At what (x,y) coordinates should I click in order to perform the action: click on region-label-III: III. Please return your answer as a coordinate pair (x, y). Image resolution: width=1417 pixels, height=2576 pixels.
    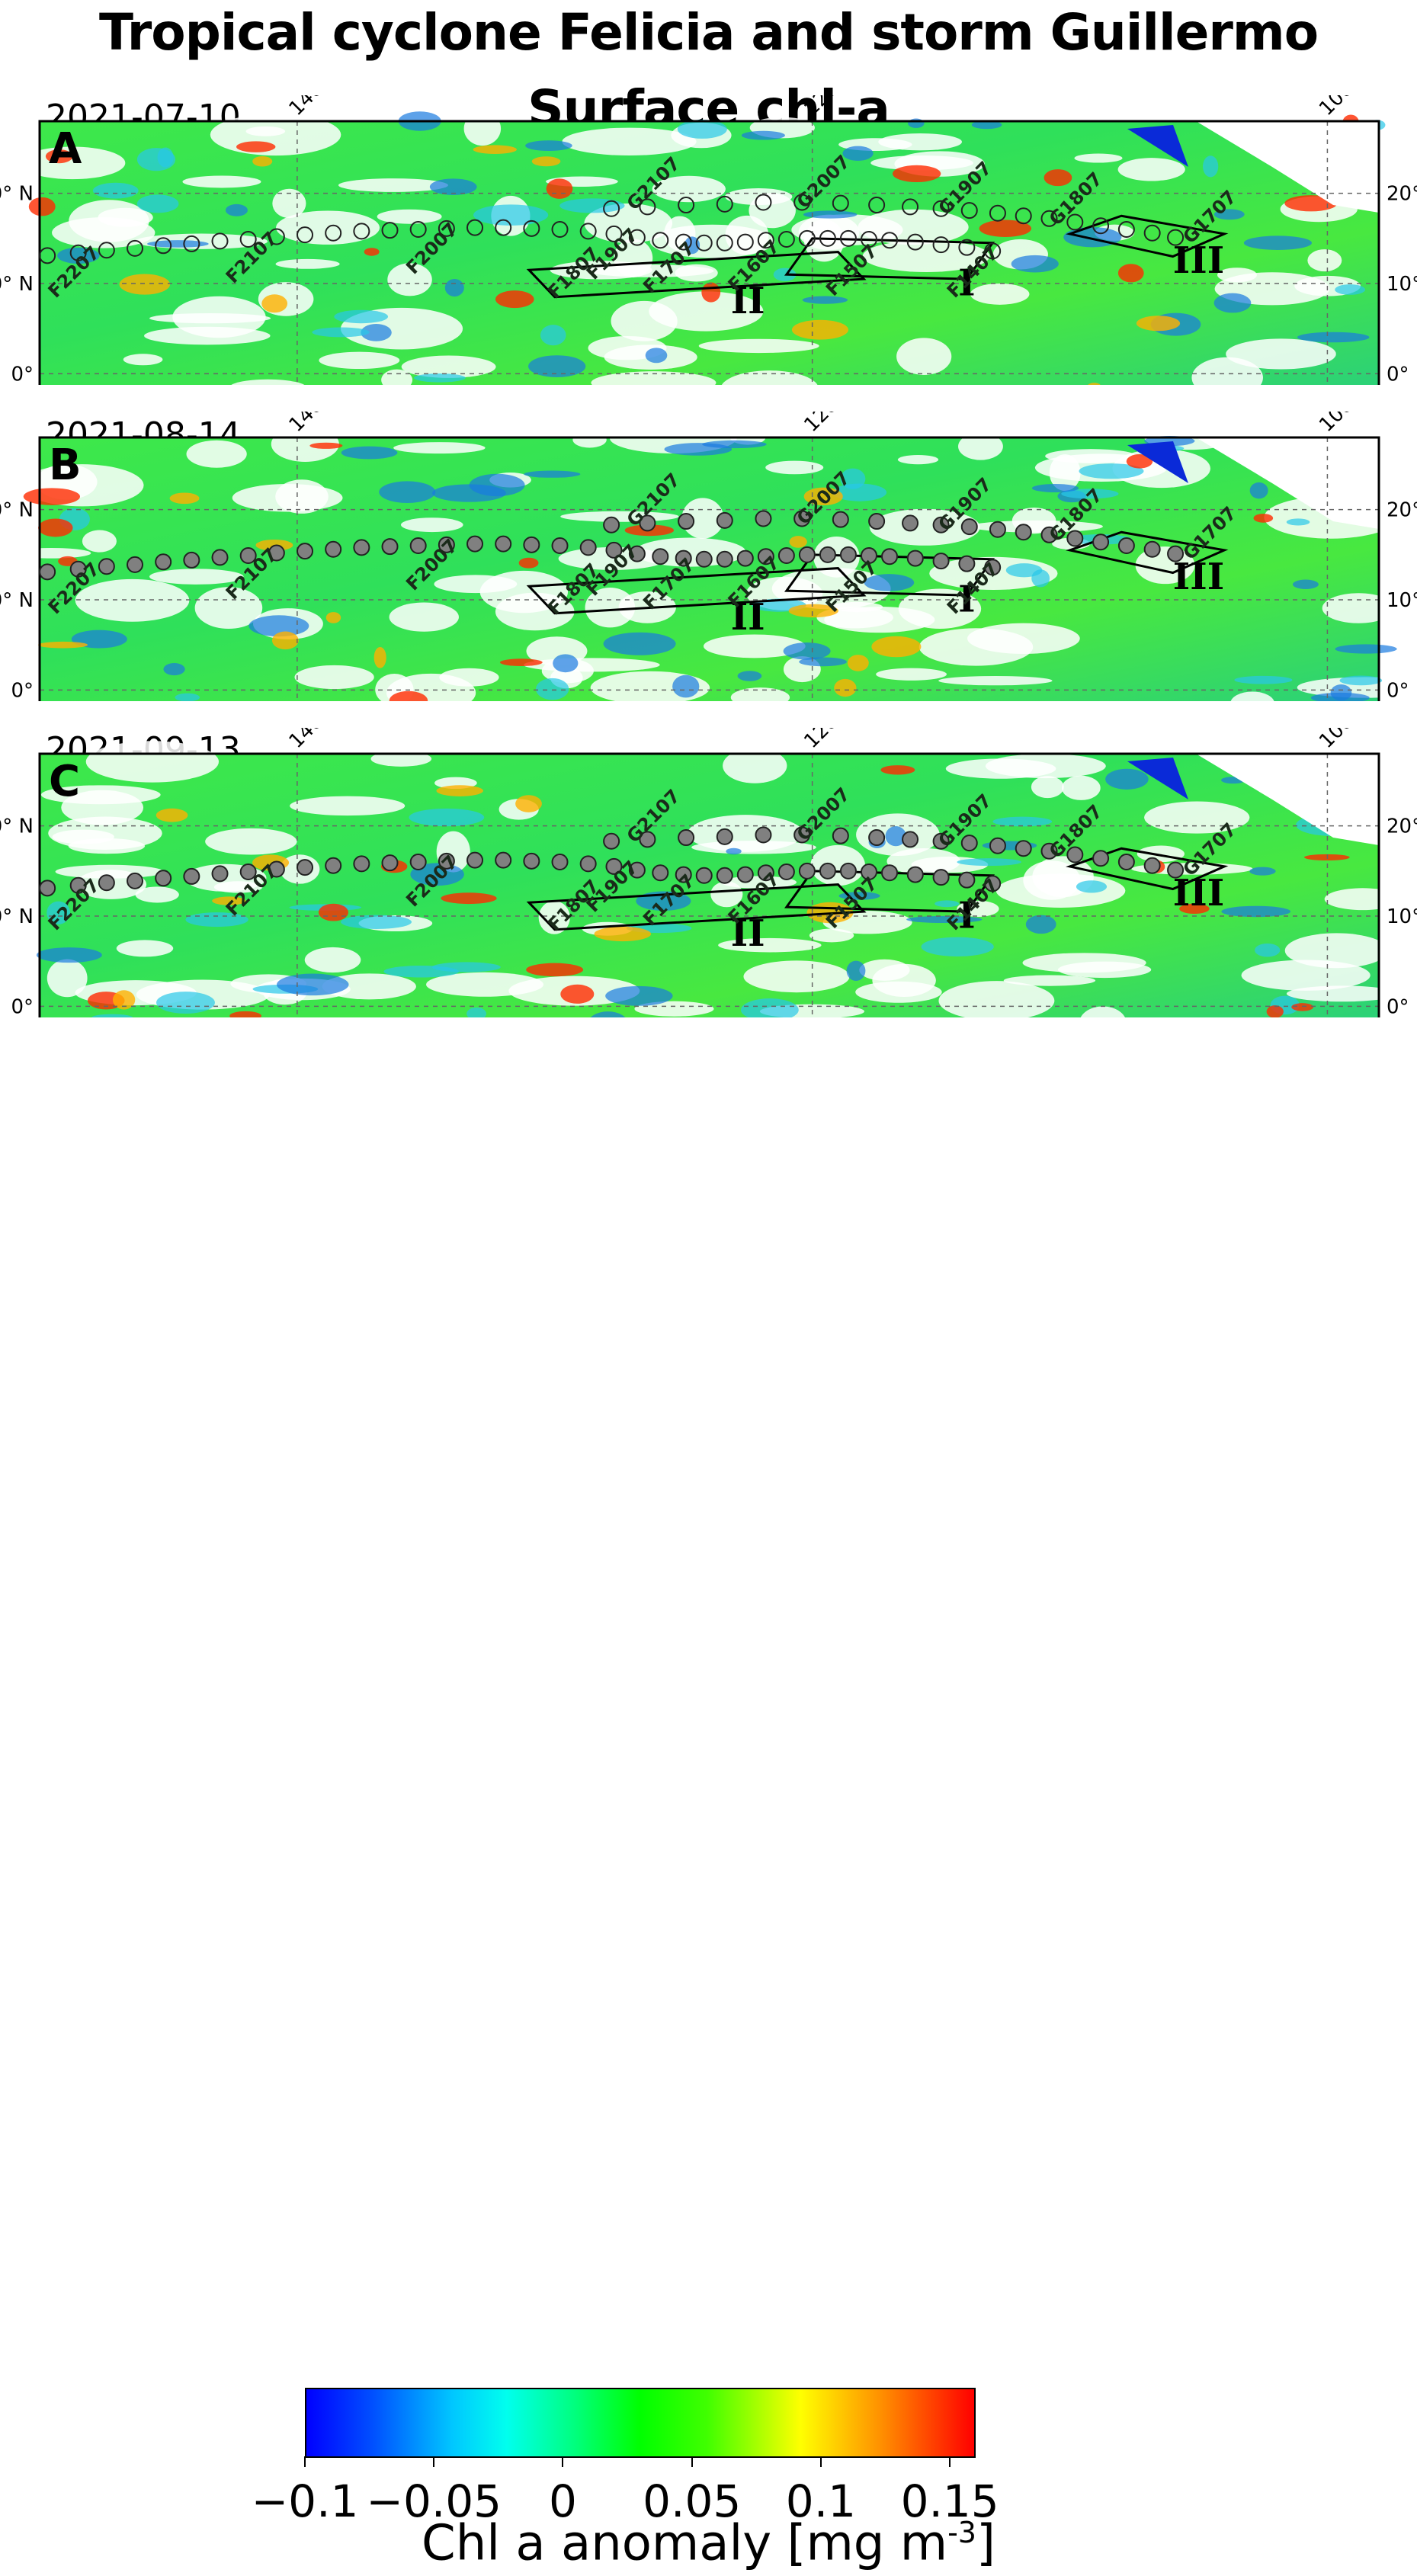
    Looking at the image, I should click on (1198, 577).